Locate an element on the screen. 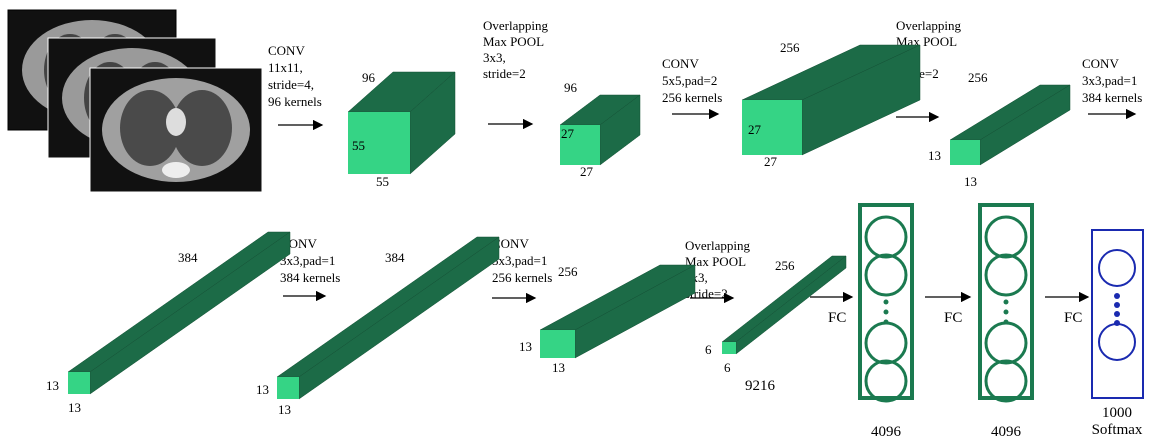 This screenshot has width=1165, height=442. block-width: 6 is located at coordinates (727, 367).